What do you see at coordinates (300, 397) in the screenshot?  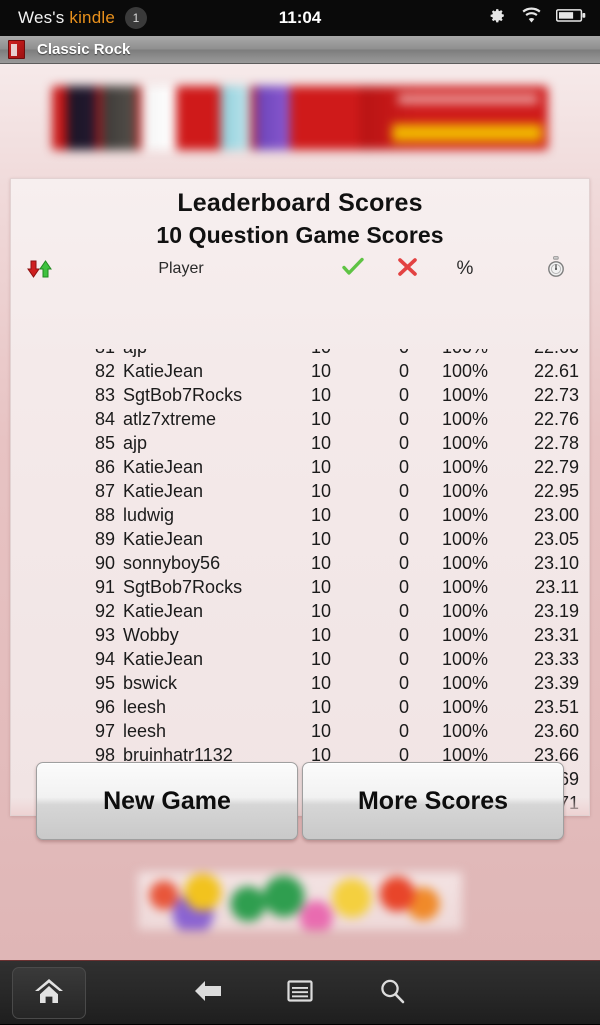 I see `table-row: 83 SgtBob7Rocks 10 0 100% 22.73` at bounding box center [300, 397].